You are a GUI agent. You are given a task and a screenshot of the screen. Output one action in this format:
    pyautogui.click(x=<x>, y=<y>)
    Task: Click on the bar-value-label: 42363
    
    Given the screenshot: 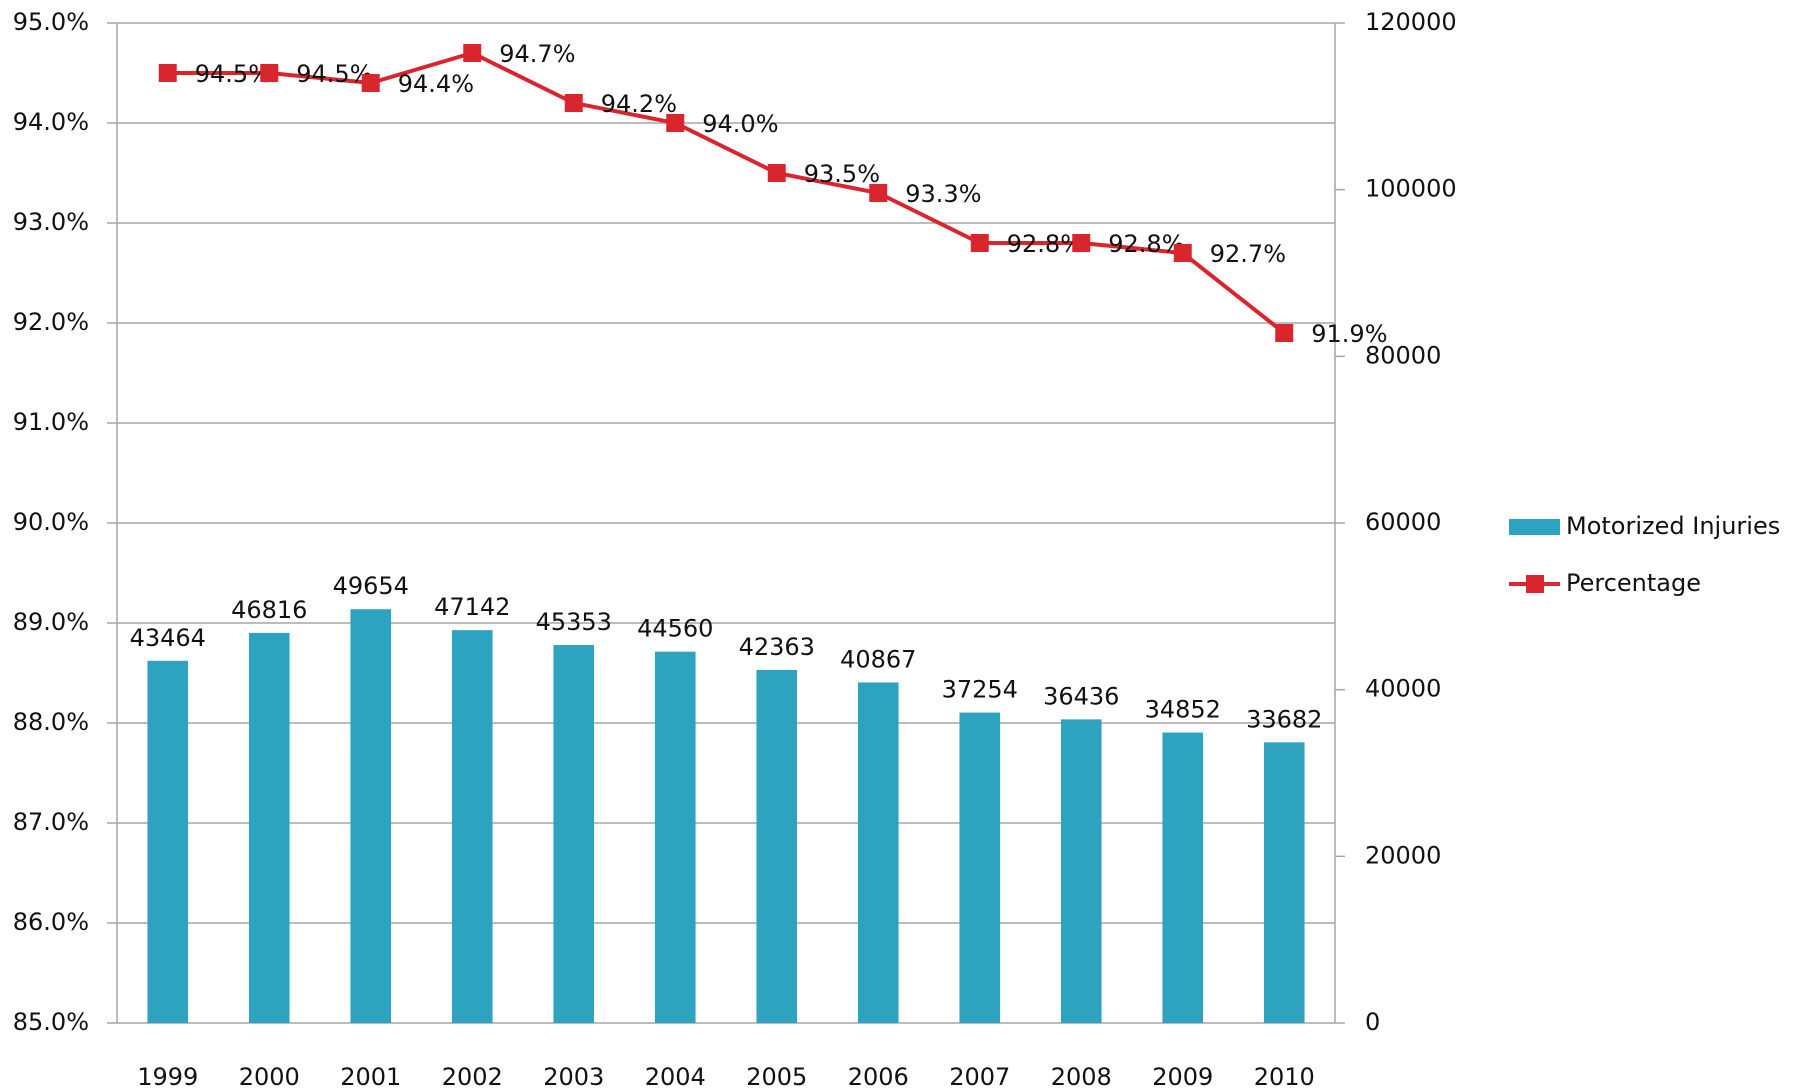 What is the action you would take?
    pyautogui.click(x=777, y=647)
    